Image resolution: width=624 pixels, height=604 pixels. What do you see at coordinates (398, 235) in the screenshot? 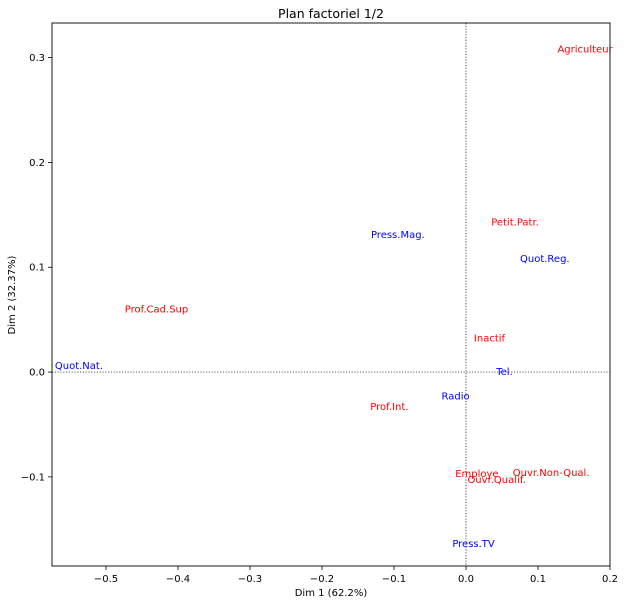
I see `point-label: Press.Mag.` at bounding box center [398, 235].